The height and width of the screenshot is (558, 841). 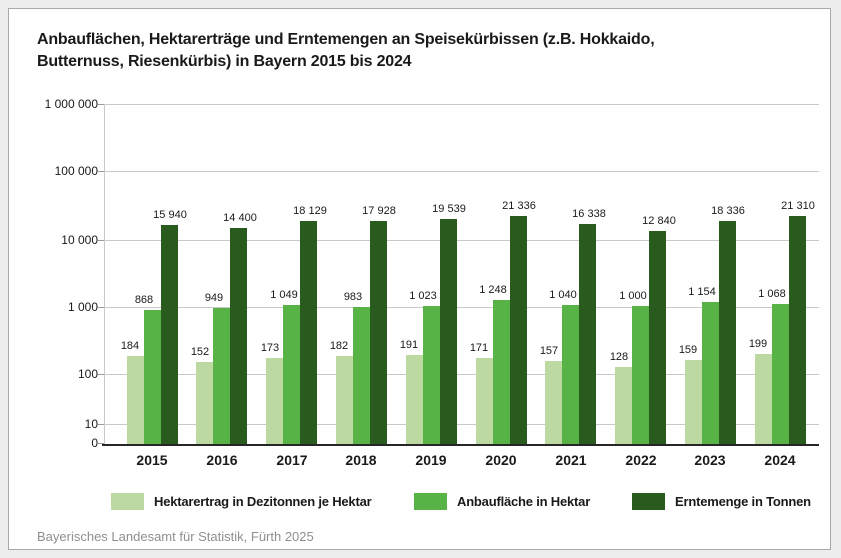 What do you see at coordinates (688, 350) in the screenshot?
I see `bar-value-label: 159` at bounding box center [688, 350].